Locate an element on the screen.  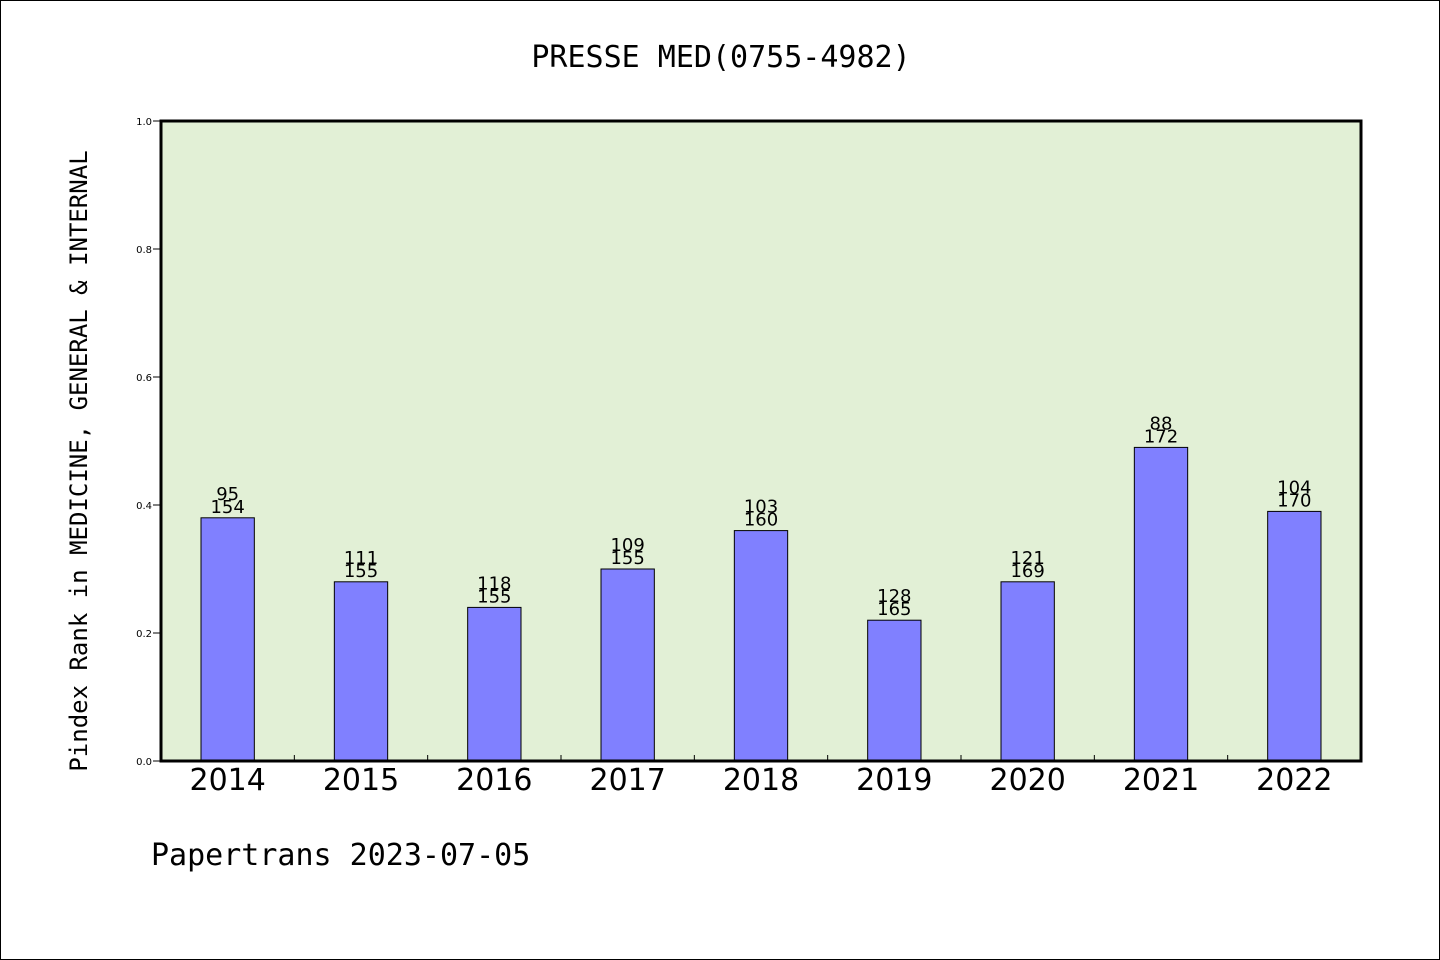
bar-total-label-2015: 155 is located at coordinates (361, 571).